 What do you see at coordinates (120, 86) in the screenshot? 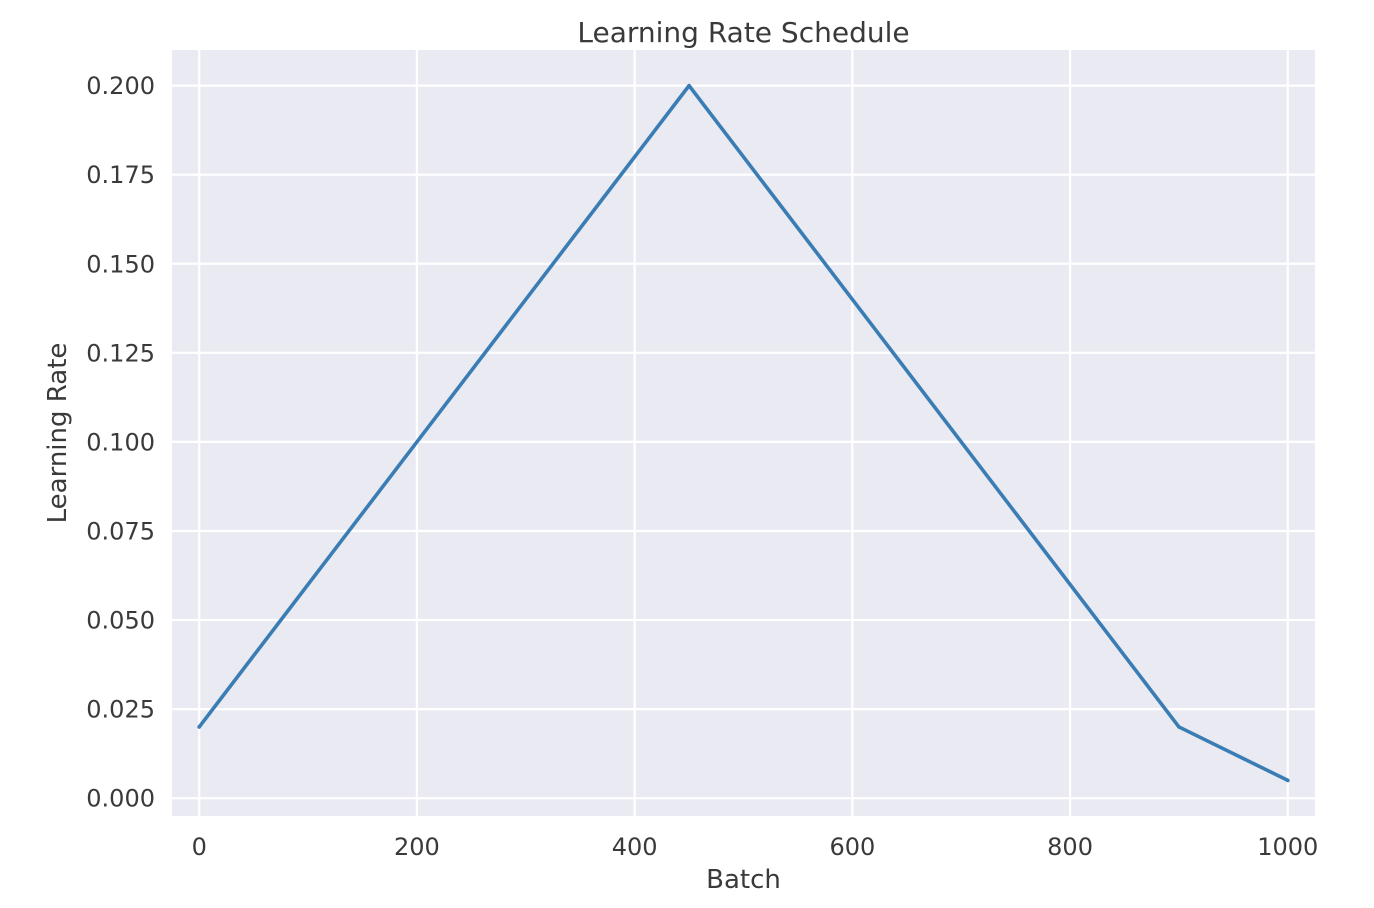
I see `y-tick-label: 0.200` at bounding box center [120, 86].